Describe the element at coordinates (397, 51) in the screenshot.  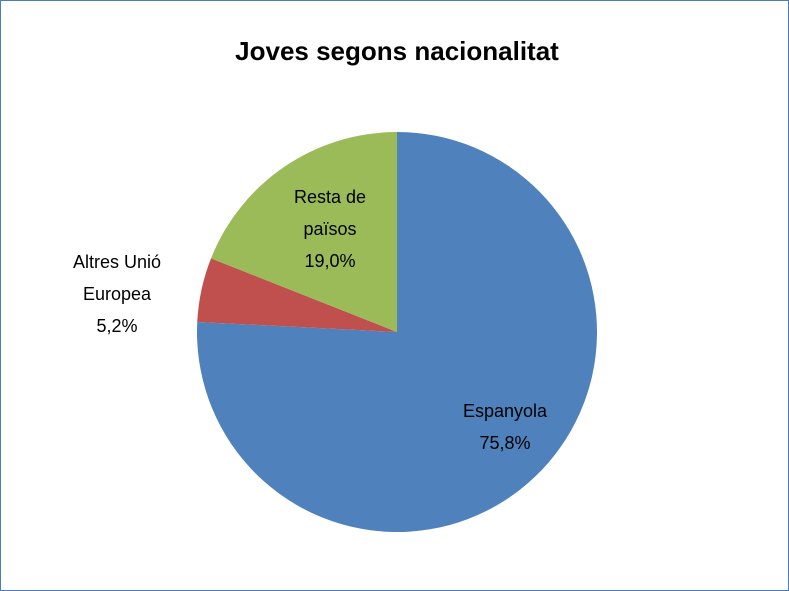
I see `chart-title: Joves segons nacionalitat` at that location.